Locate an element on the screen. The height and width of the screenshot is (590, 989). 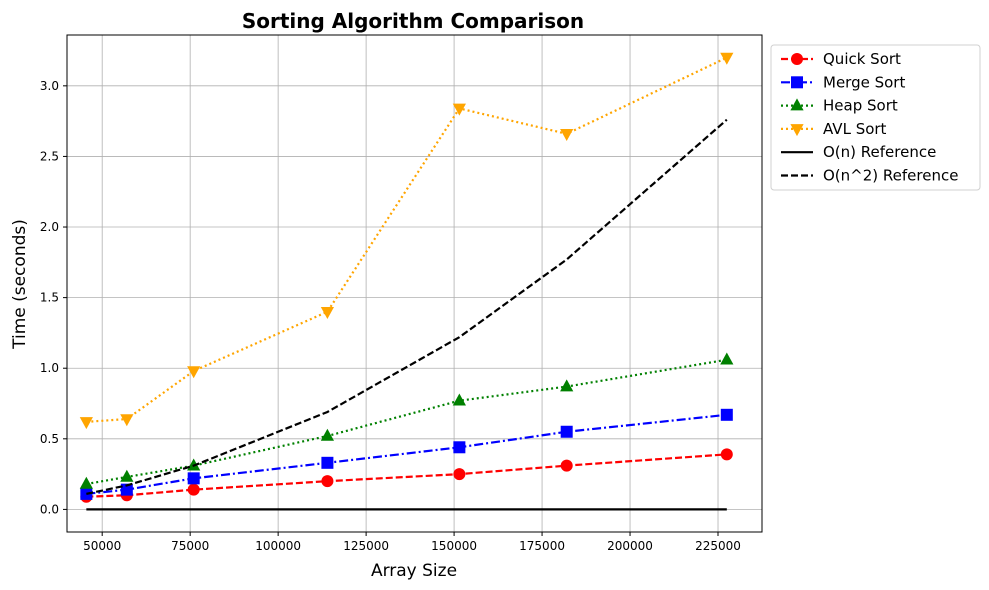
legend-item: O(n) Reference is located at coordinates (858, 152).